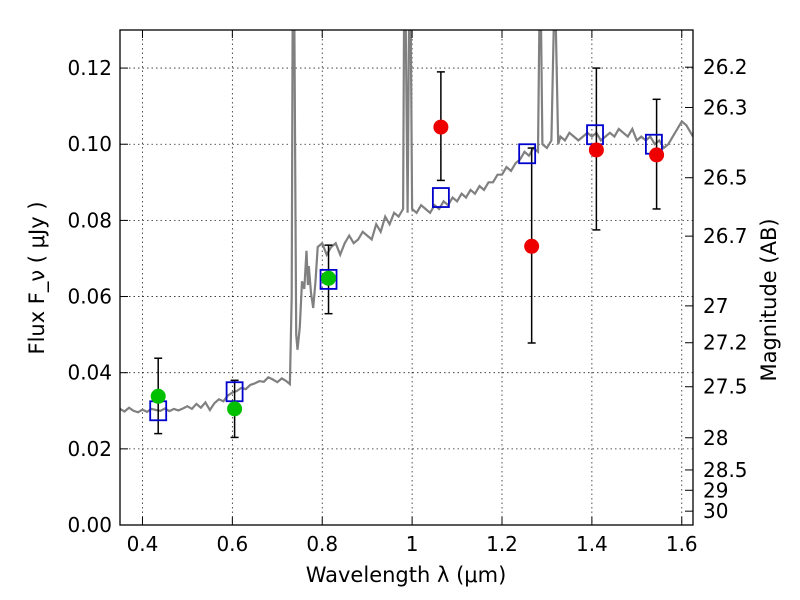 The height and width of the screenshot is (600, 800). Describe the element at coordinates (725, 178) in the screenshot. I see `magnitude-tick-label: 26.5` at that location.